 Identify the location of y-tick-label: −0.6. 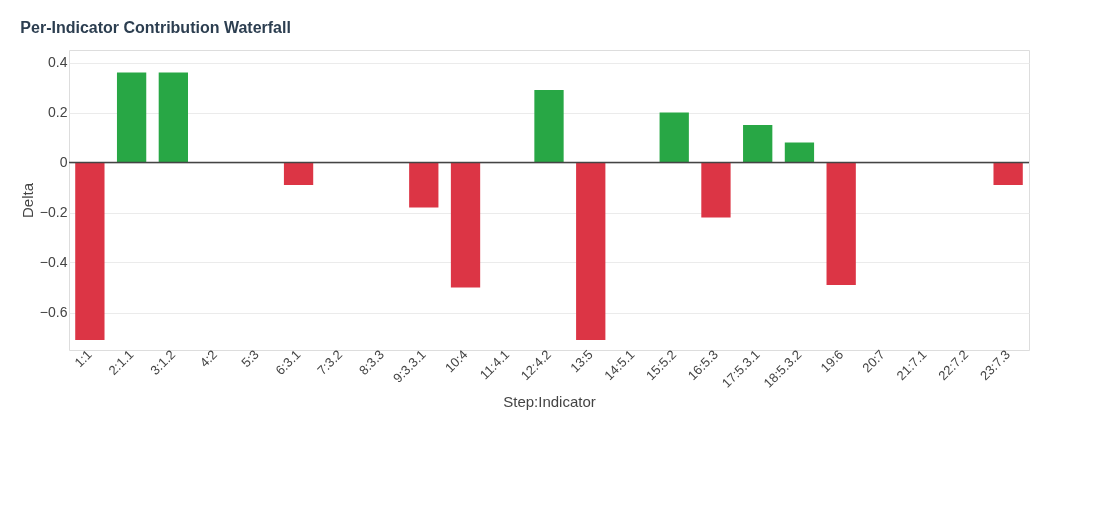
(53, 312).